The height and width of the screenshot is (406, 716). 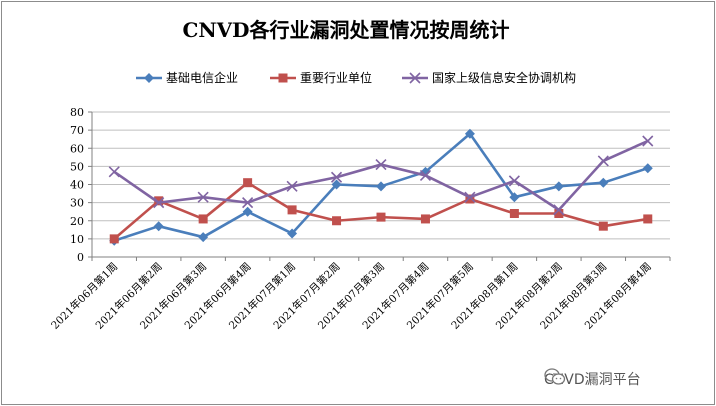 I want to click on legend-item: 重要行业单位, so click(x=321, y=77).